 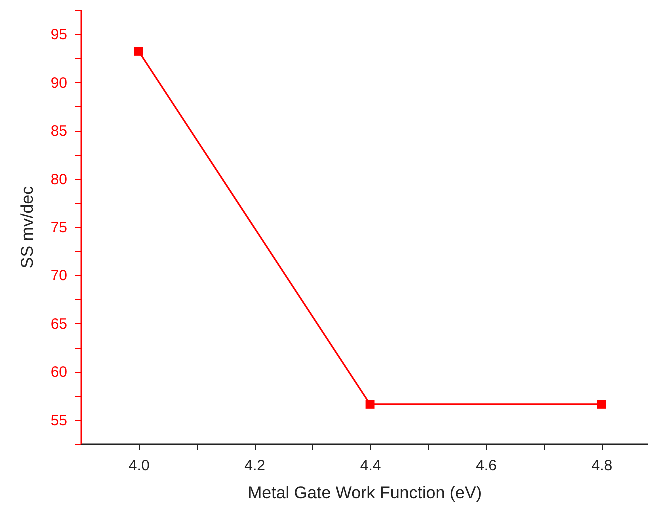 I want to click on x-tick-label: 4.2, so click(x=255, y=466).